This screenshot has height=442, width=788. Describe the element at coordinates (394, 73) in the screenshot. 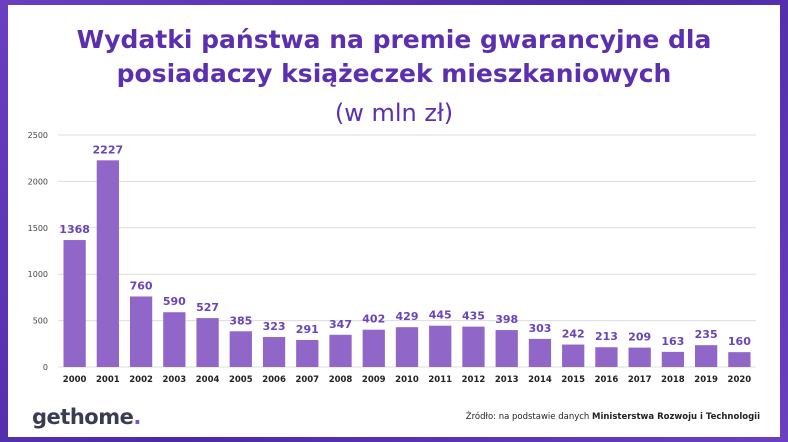

I see `chart-title-line-2: posiadaczy książeczek mieszkaniowych` at that location.